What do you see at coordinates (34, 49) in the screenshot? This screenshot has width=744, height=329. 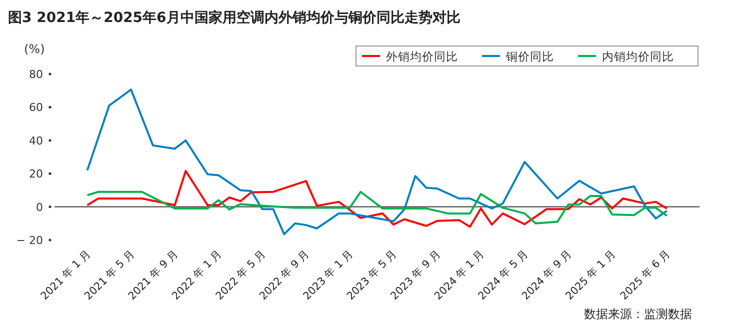 I see `ylabel: (%)` at bounding box center [34, 49].